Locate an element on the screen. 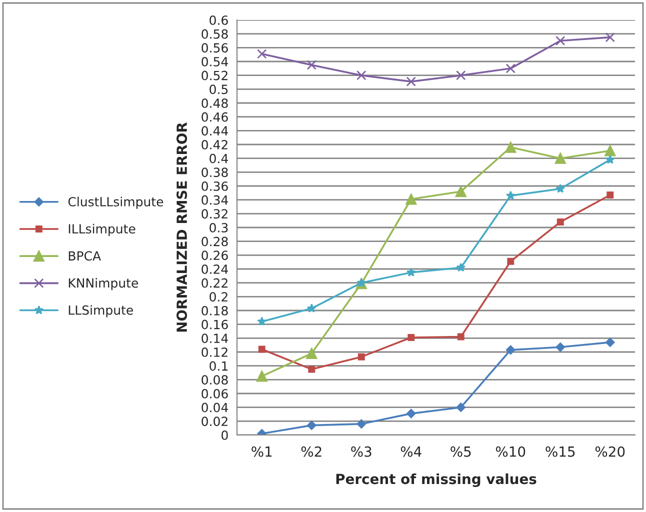  legend-label: ILLsimpute is located at coordinates (102, 230).